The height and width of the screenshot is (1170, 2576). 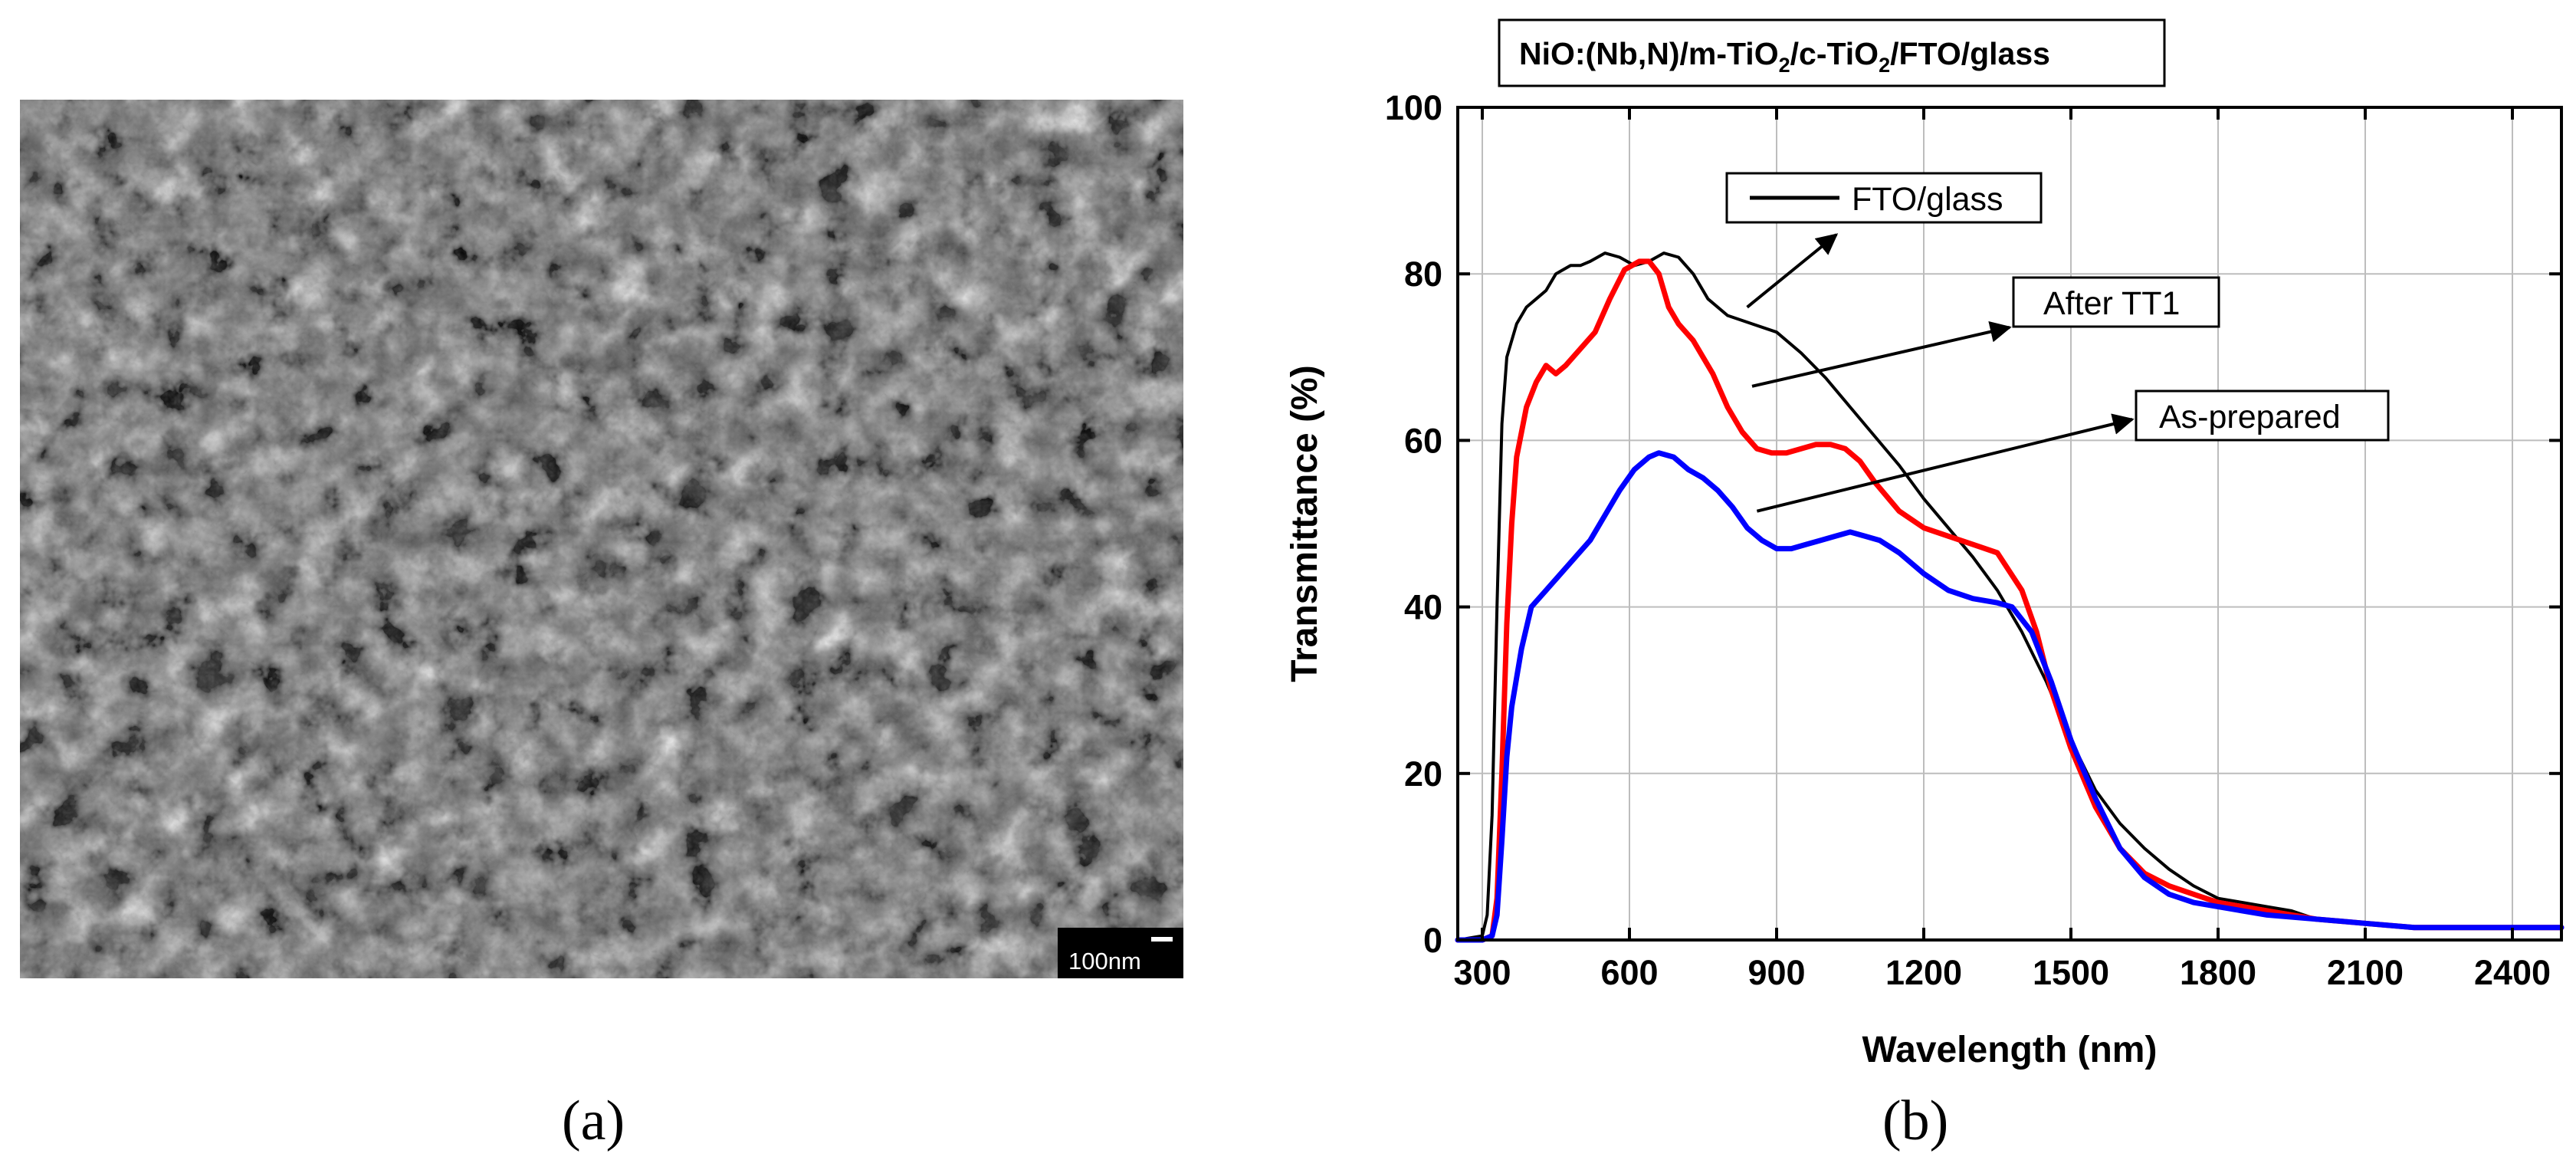 What do you see at coordinates (1423, 440) in the screenshot?
I see `y-tick-label: 60` at bounding box center [1423, 440].